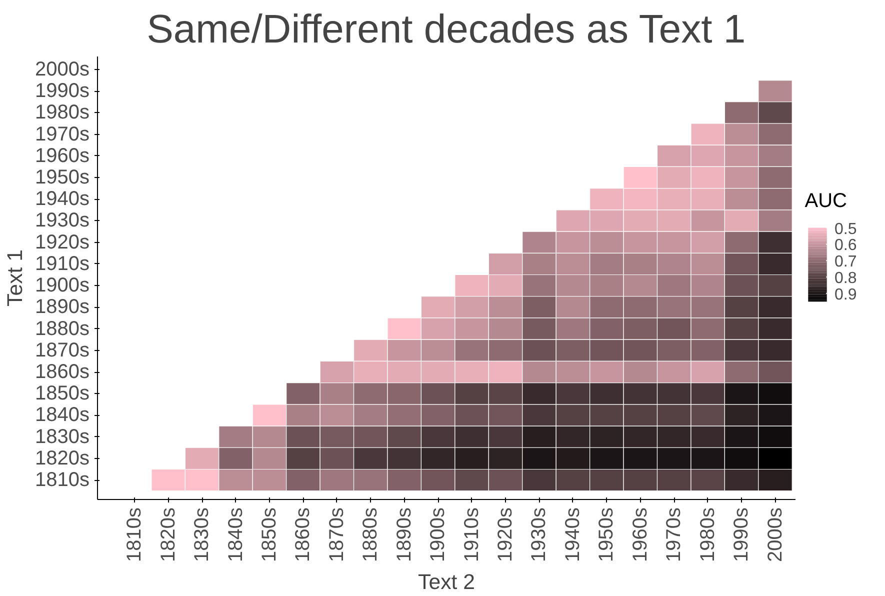 This screenshot has width=885, height=596. I want to click on x-tick-label: 1860s, so click(303, 534).